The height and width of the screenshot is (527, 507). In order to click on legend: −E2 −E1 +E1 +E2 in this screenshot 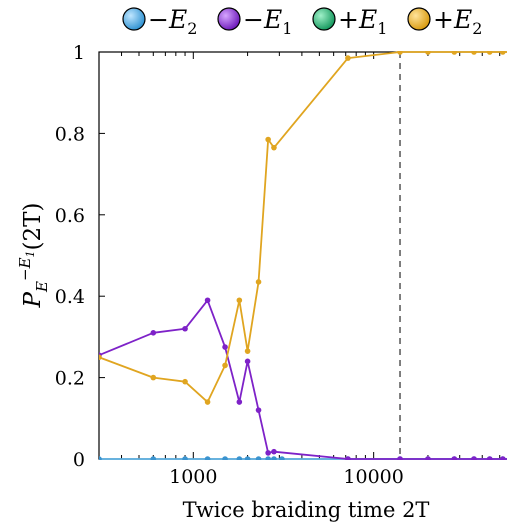, I will do `click(302, 21)`.